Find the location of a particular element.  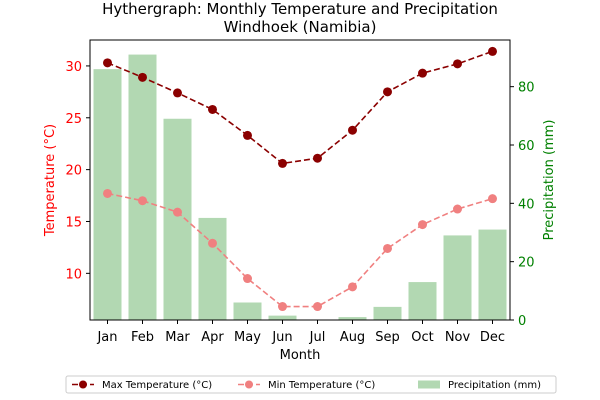

max-temp-point-jun is located at coordinates (282, 163).